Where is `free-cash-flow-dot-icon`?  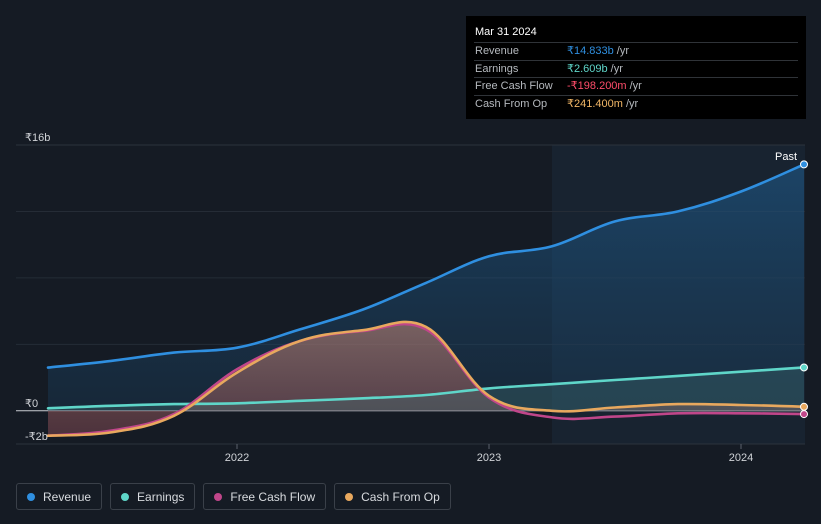
free-cash-flow-dot-icon is located at coordinates (218, 496).